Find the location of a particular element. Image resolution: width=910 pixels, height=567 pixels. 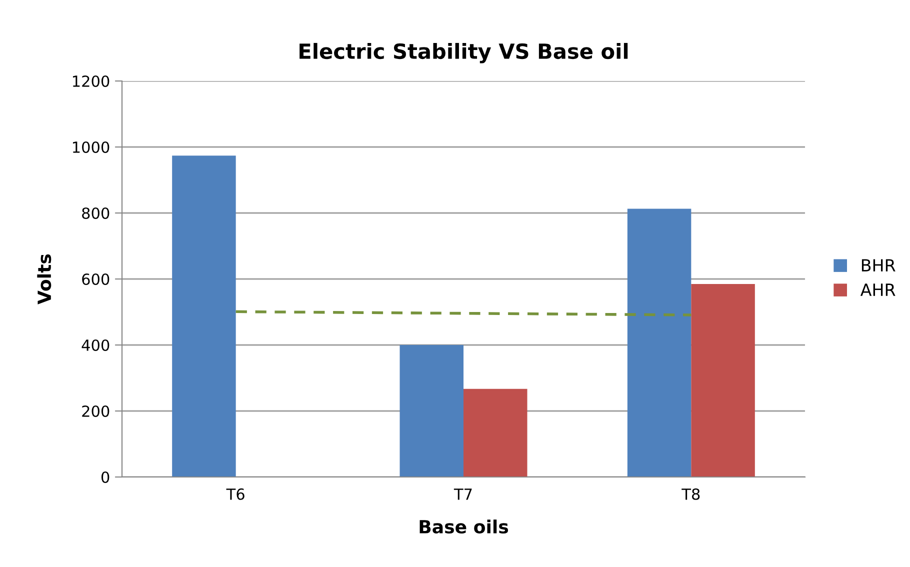

legend-label: AHR is located at coordinates (878, 290).